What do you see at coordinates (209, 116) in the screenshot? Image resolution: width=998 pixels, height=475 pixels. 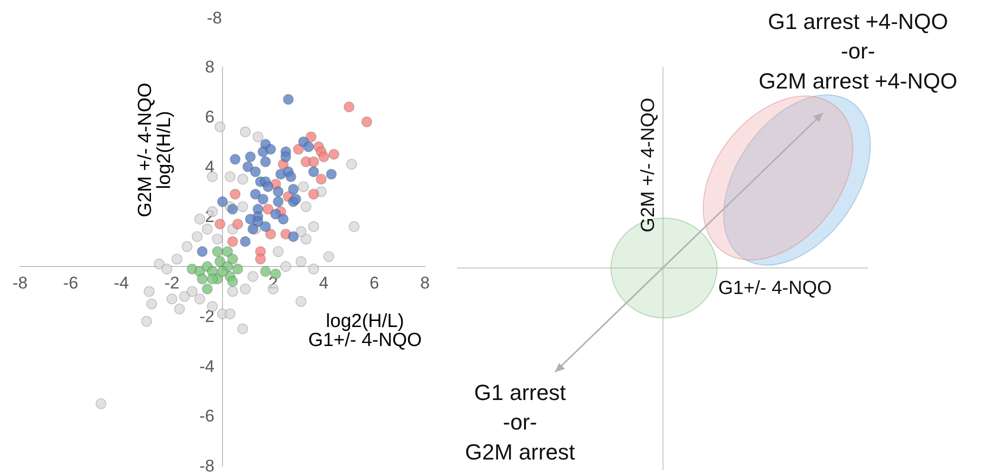 I see `y-tick-label: 6` at bounding box center [209, 116].